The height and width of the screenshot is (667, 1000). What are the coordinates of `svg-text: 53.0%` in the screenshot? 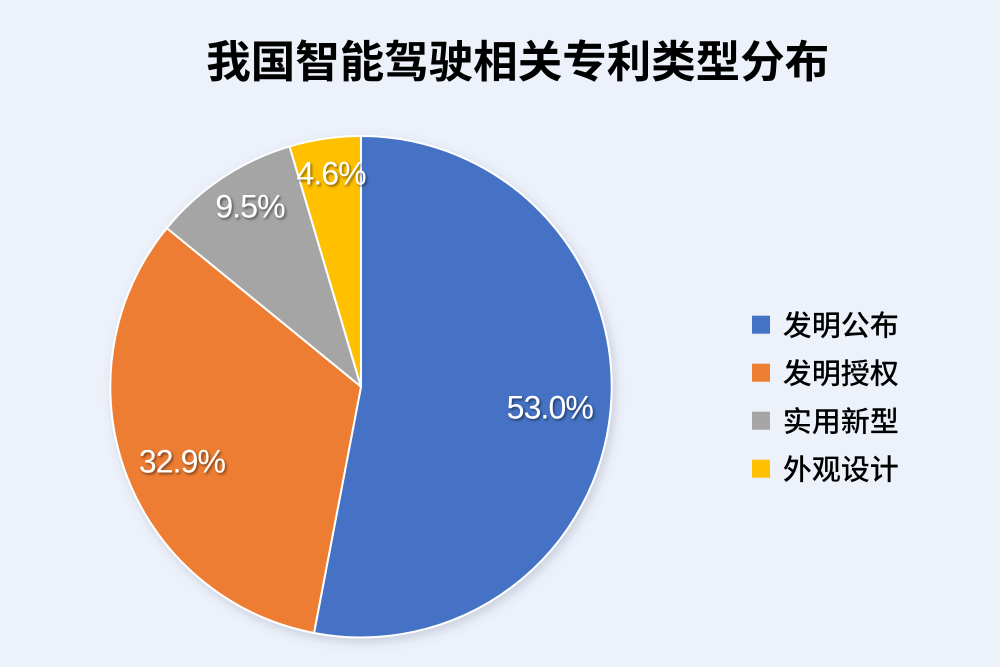 It's located at (550, 407).